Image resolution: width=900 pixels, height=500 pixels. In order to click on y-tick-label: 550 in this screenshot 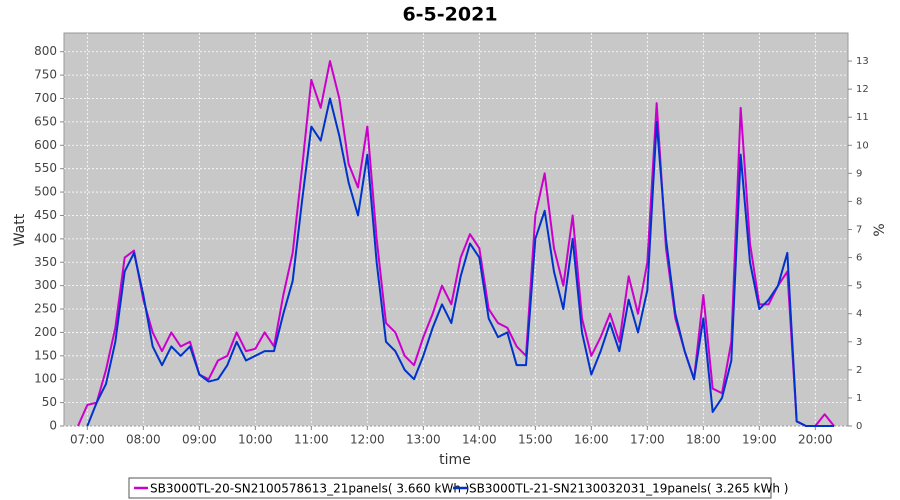, I will do `click(45, 168)`.